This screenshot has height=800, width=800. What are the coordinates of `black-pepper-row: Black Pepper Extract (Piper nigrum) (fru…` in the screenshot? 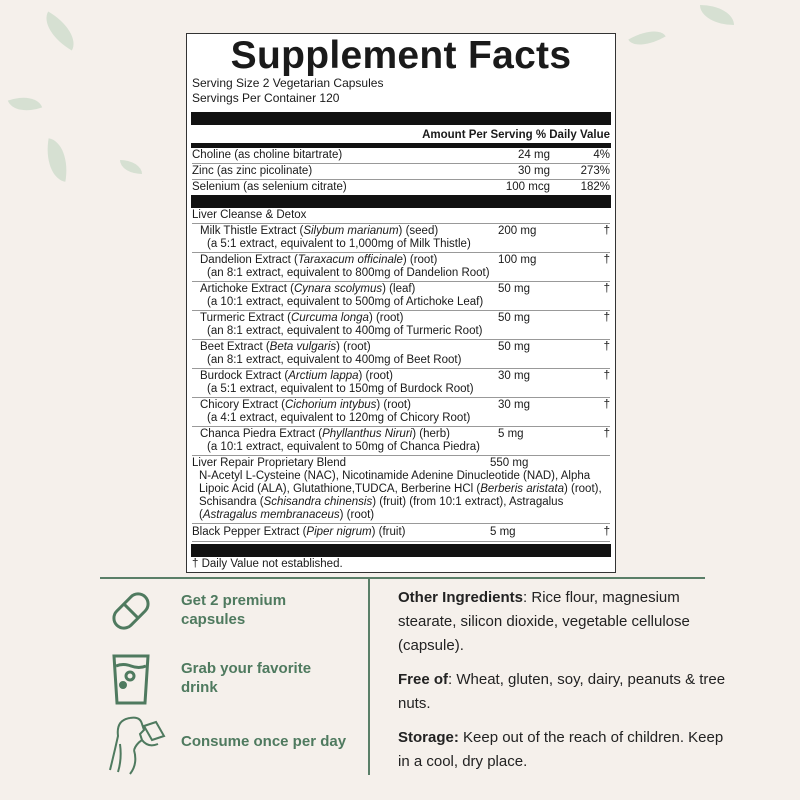 It's located at (401, 533).